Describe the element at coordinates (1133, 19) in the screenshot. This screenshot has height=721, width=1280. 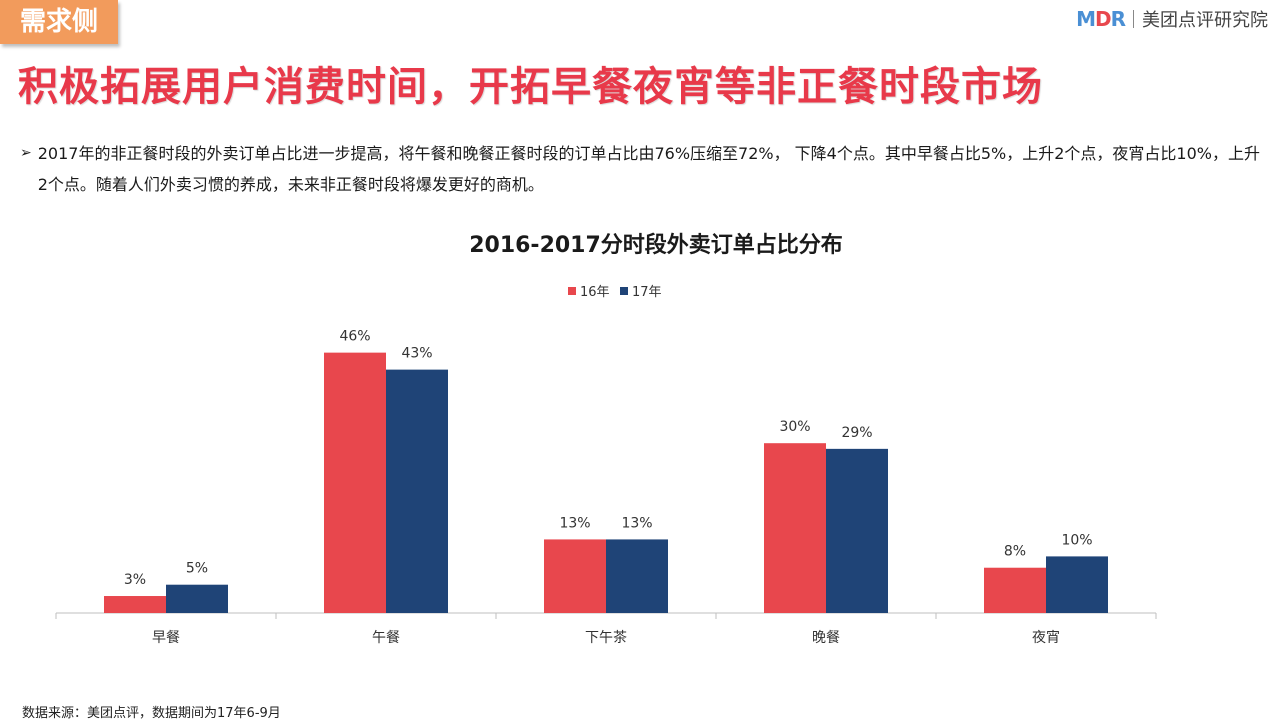
I see `brand-divider` at that location.